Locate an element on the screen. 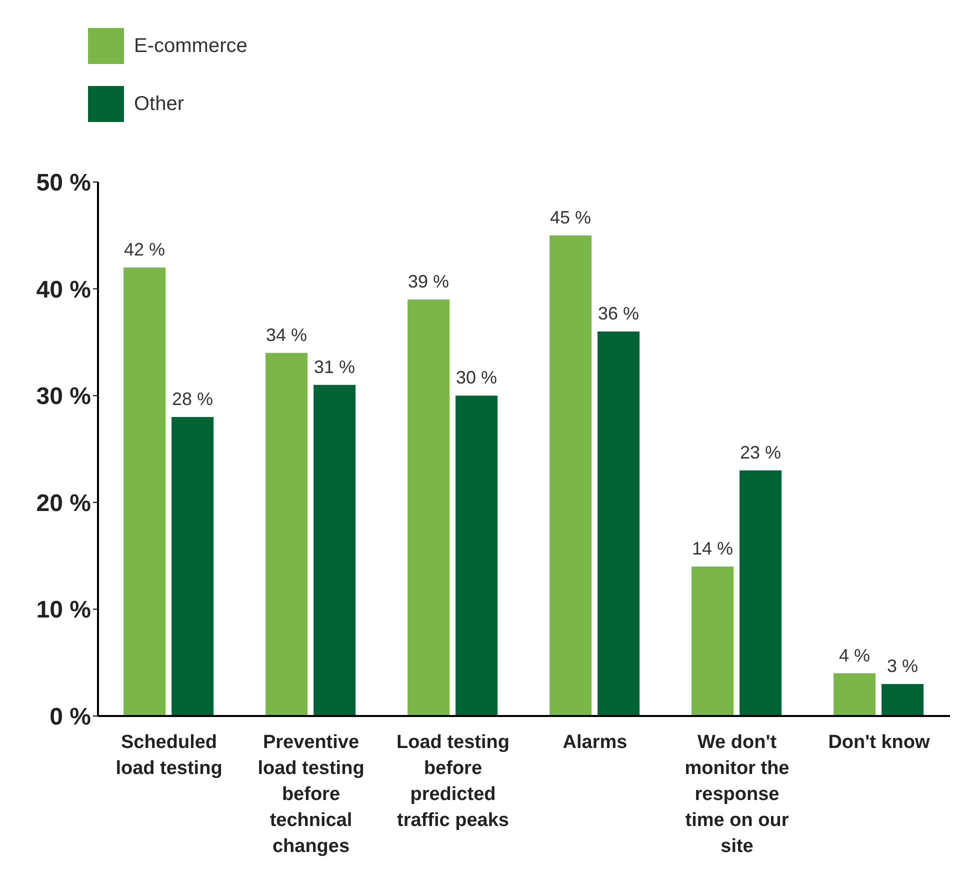  legend-label: E-commerce is located at coordinates (191, 46).